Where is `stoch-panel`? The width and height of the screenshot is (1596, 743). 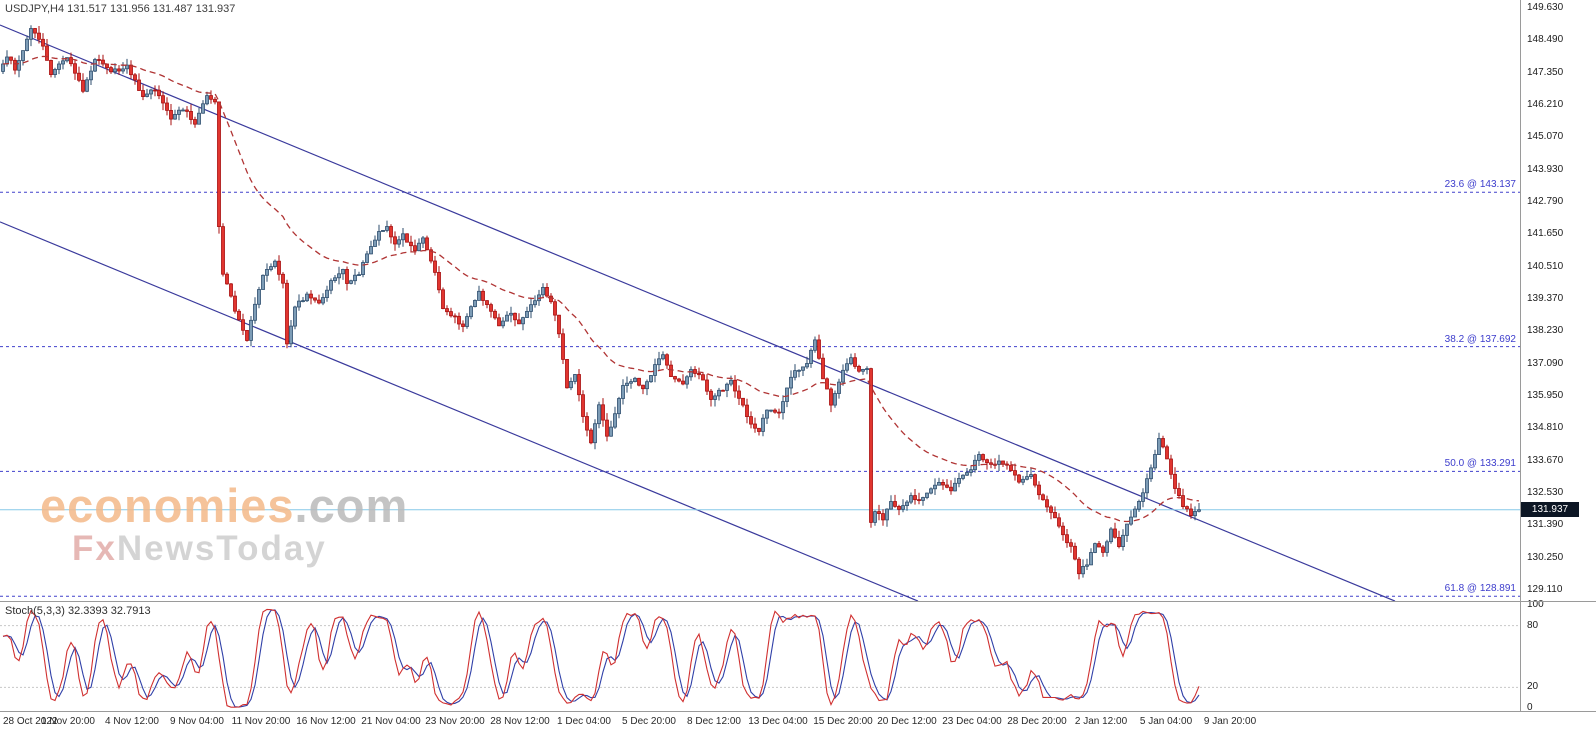 stoch-panel is located at coordinates (760, 656).